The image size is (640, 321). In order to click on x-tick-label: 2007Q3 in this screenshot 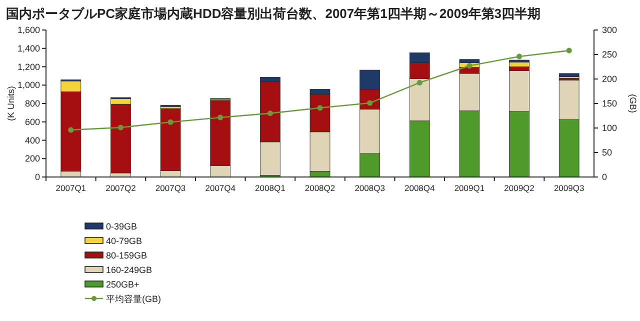, I will do `click(170, 188)`.